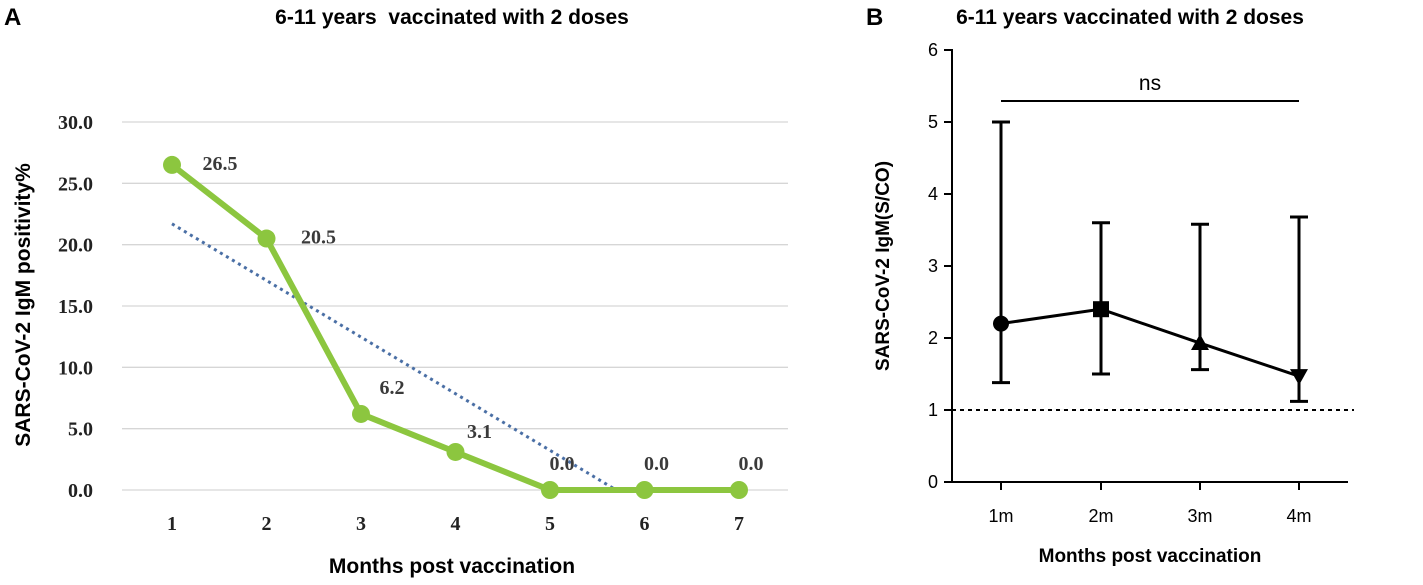 The width and height of the screenshot is (1423, 585). Describe the element at coordinates (1150, 261) in the screenshot. I see `chart-b-series` at that location.